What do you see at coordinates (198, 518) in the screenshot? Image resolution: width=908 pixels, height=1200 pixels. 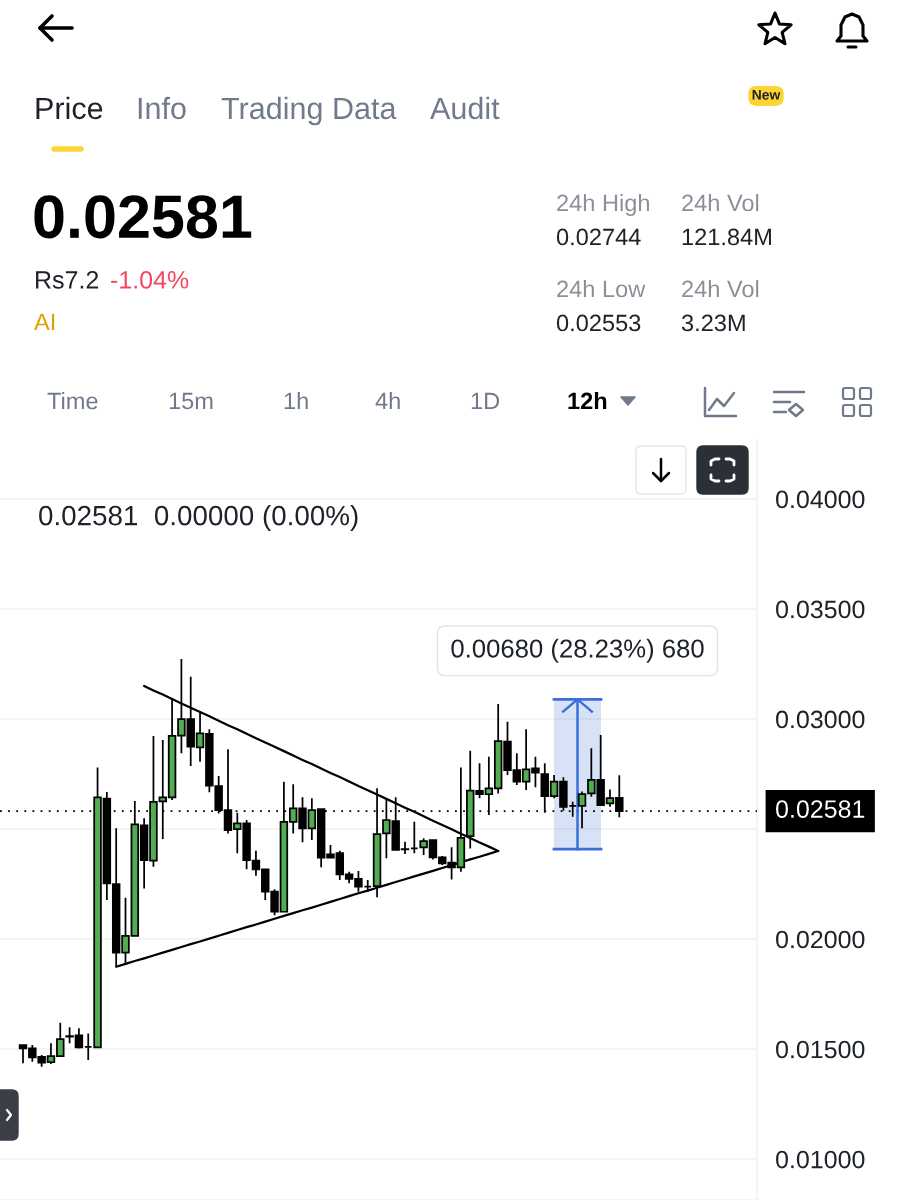 I see `text: 0.02581 0.00000 (0.00%)` at bounding box center [198, 518].